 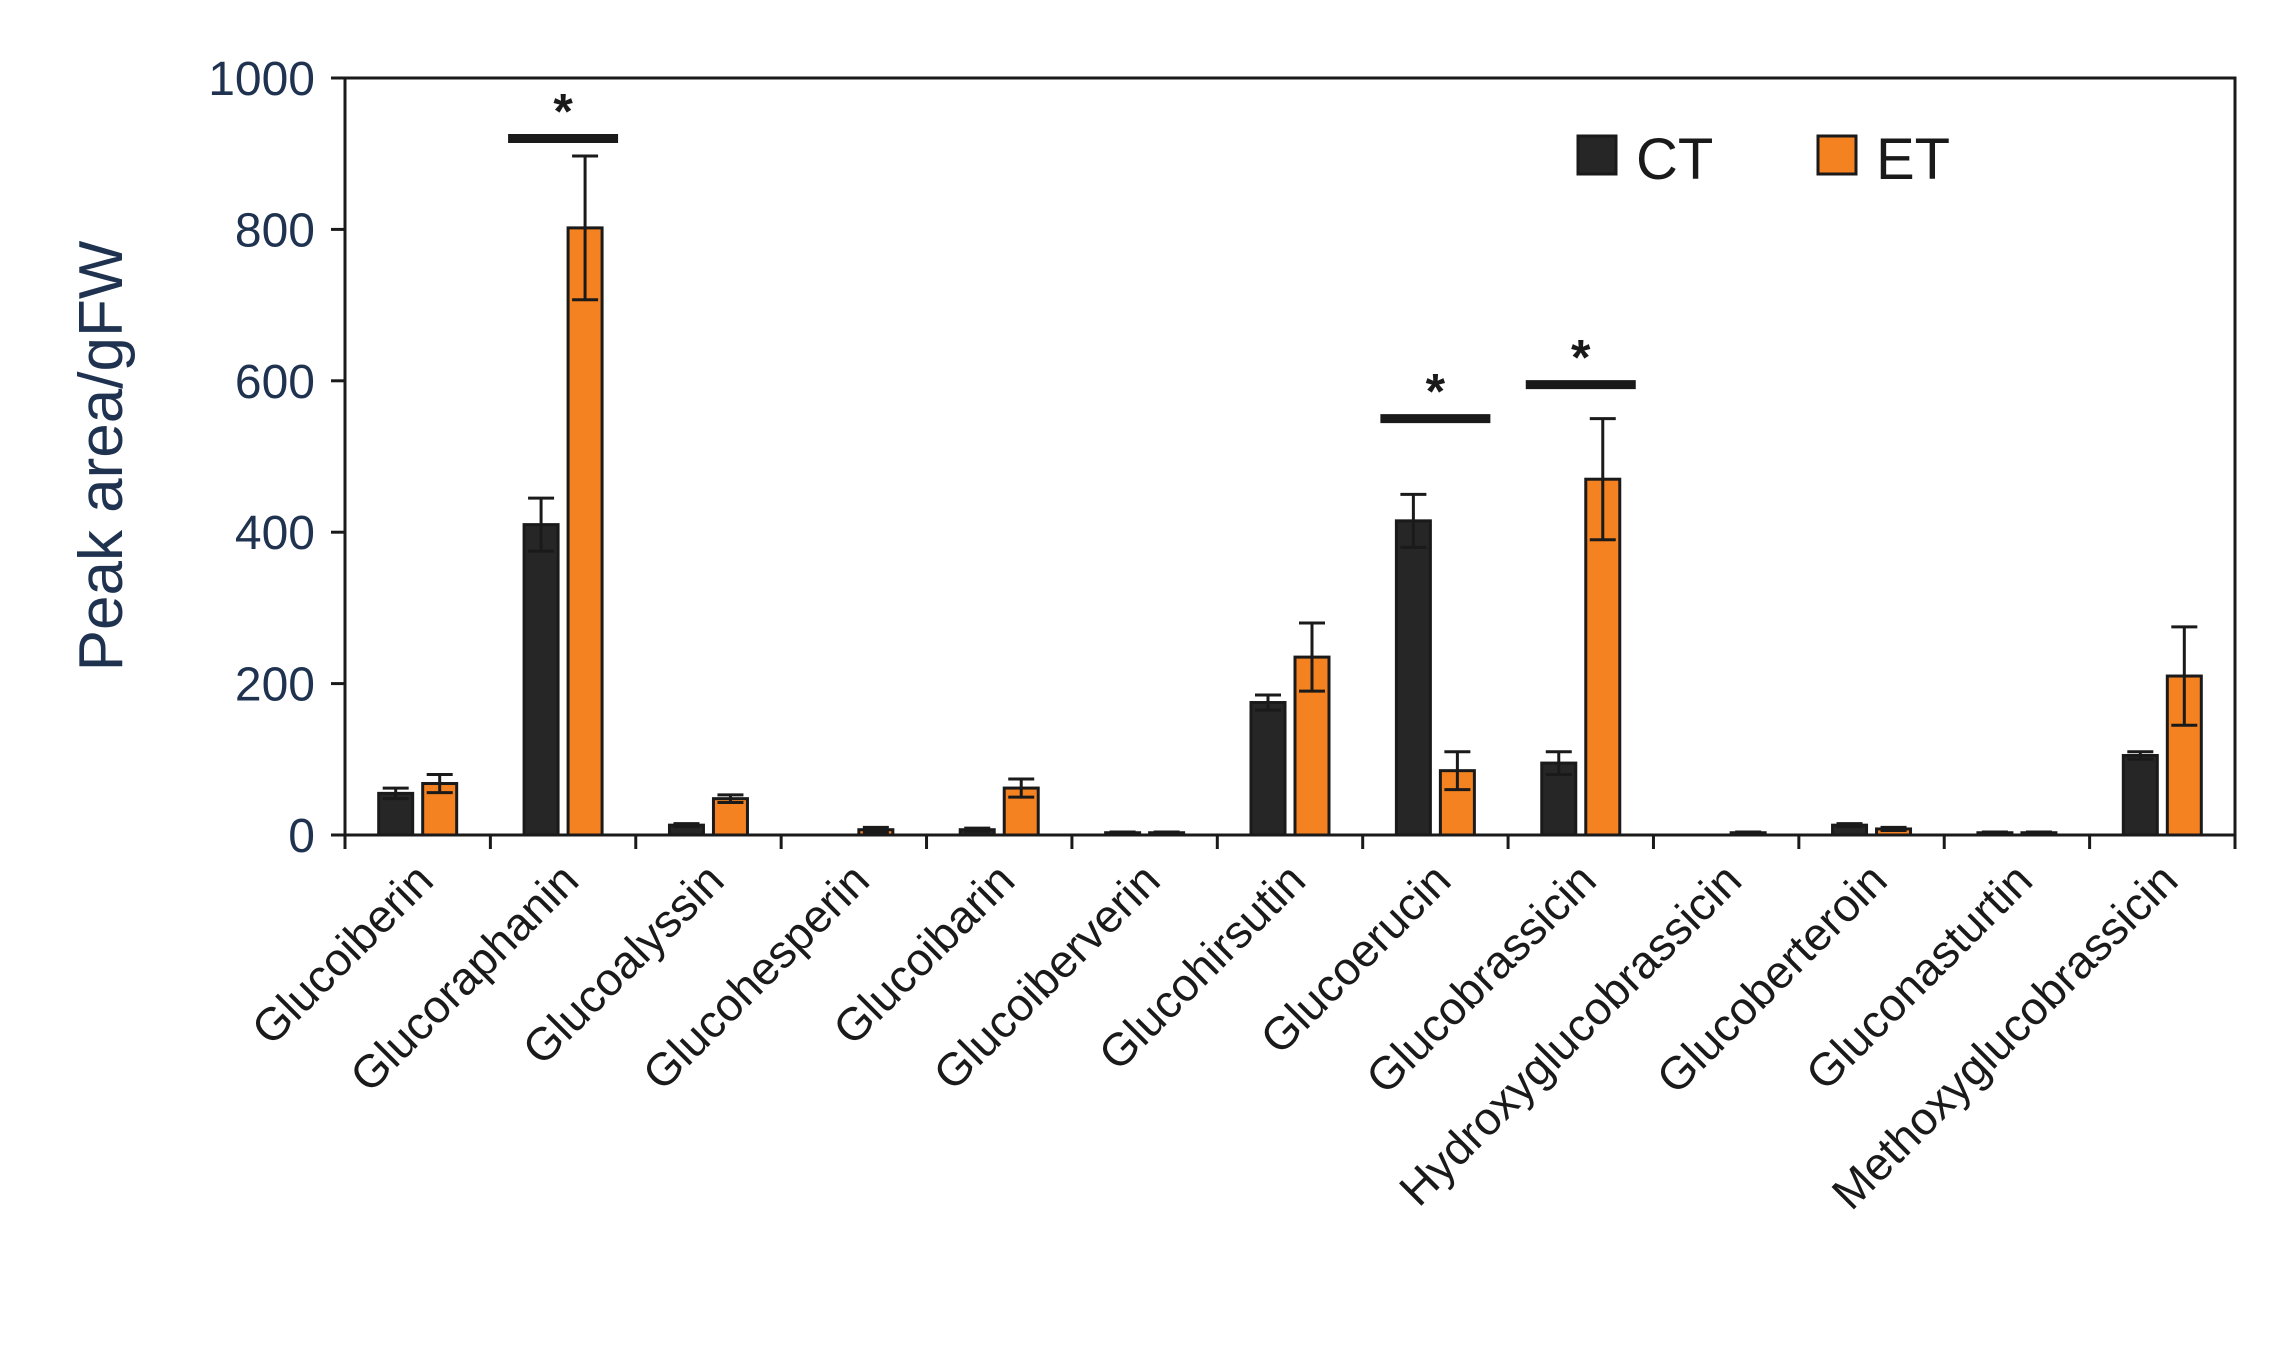 What do you see at coordinates (101, 455) in the screenshot?
I see `y-axis-title: Peak area/gFW` at bounding box center [101, 455].